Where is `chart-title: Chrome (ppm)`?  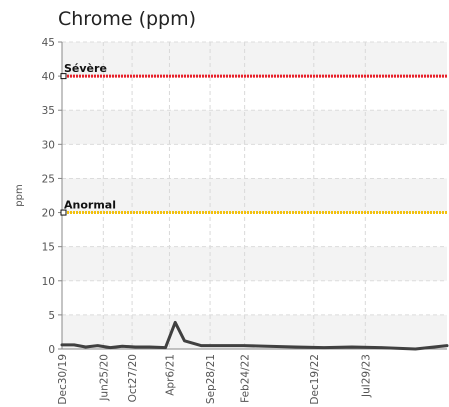 chart-title: Chrome (ppm) is located at coordinates (127, 19).